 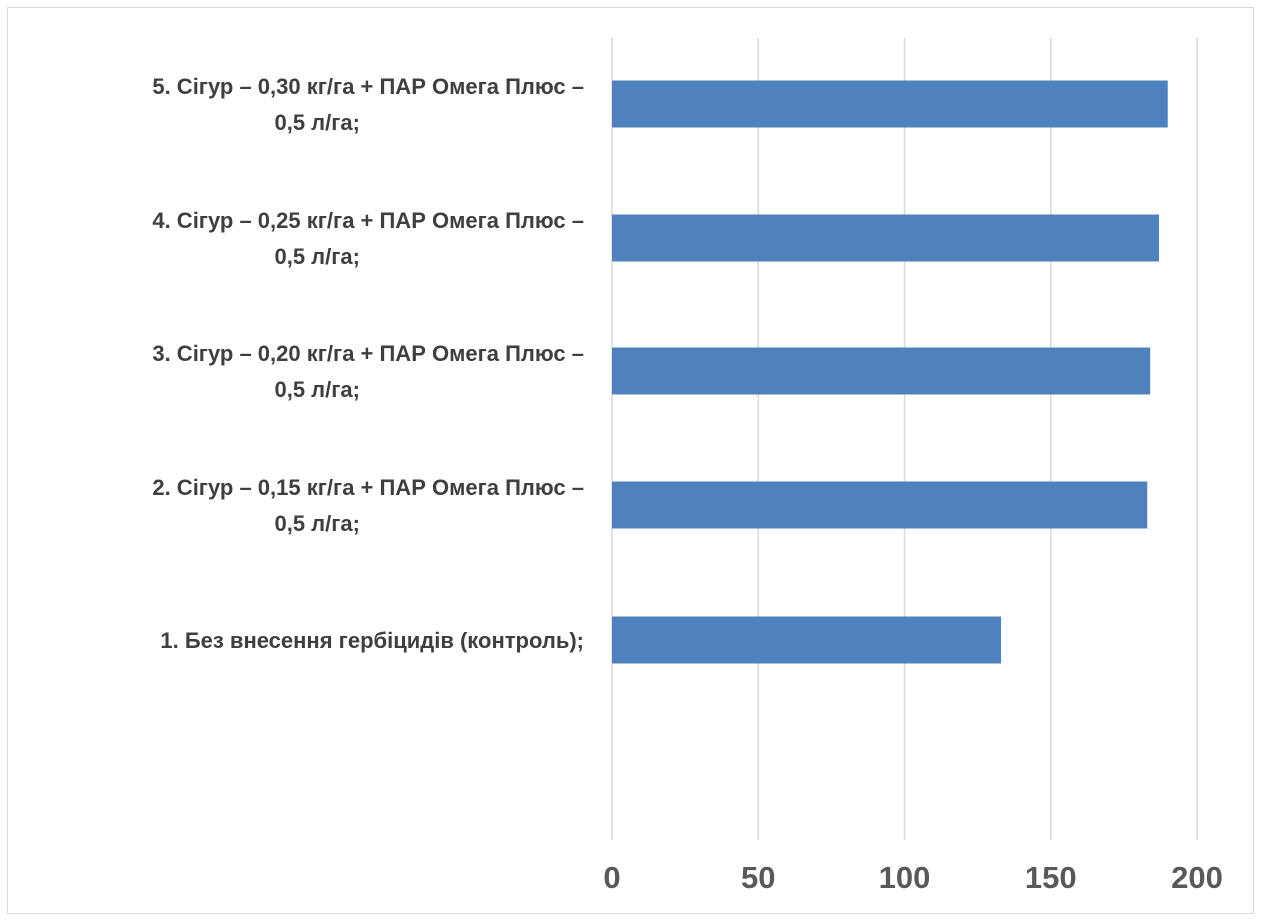 I want to click on x-tick-label: 150, so click(x=1051, y=877).